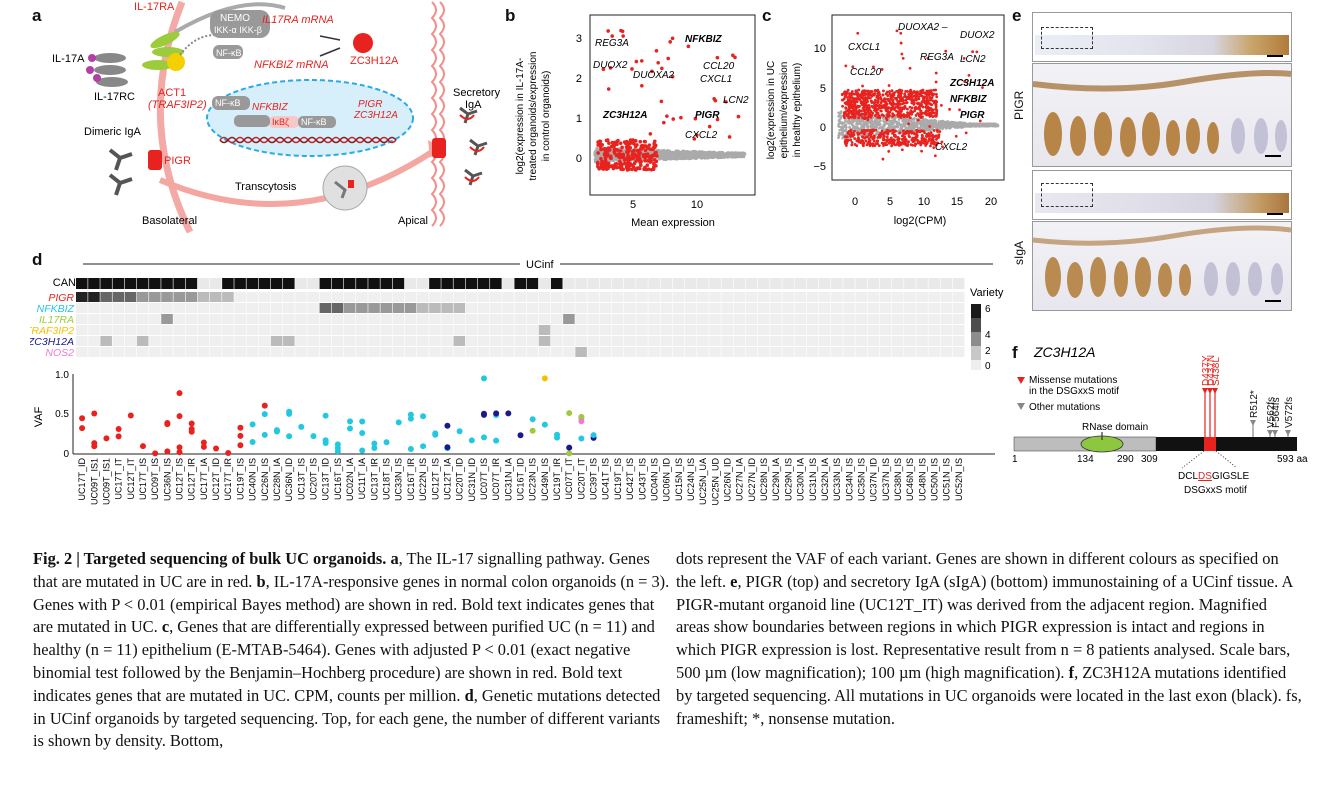 The image size is (1324, 799). I want to click on sample-label: UC16T_ID, so click(521, 479).